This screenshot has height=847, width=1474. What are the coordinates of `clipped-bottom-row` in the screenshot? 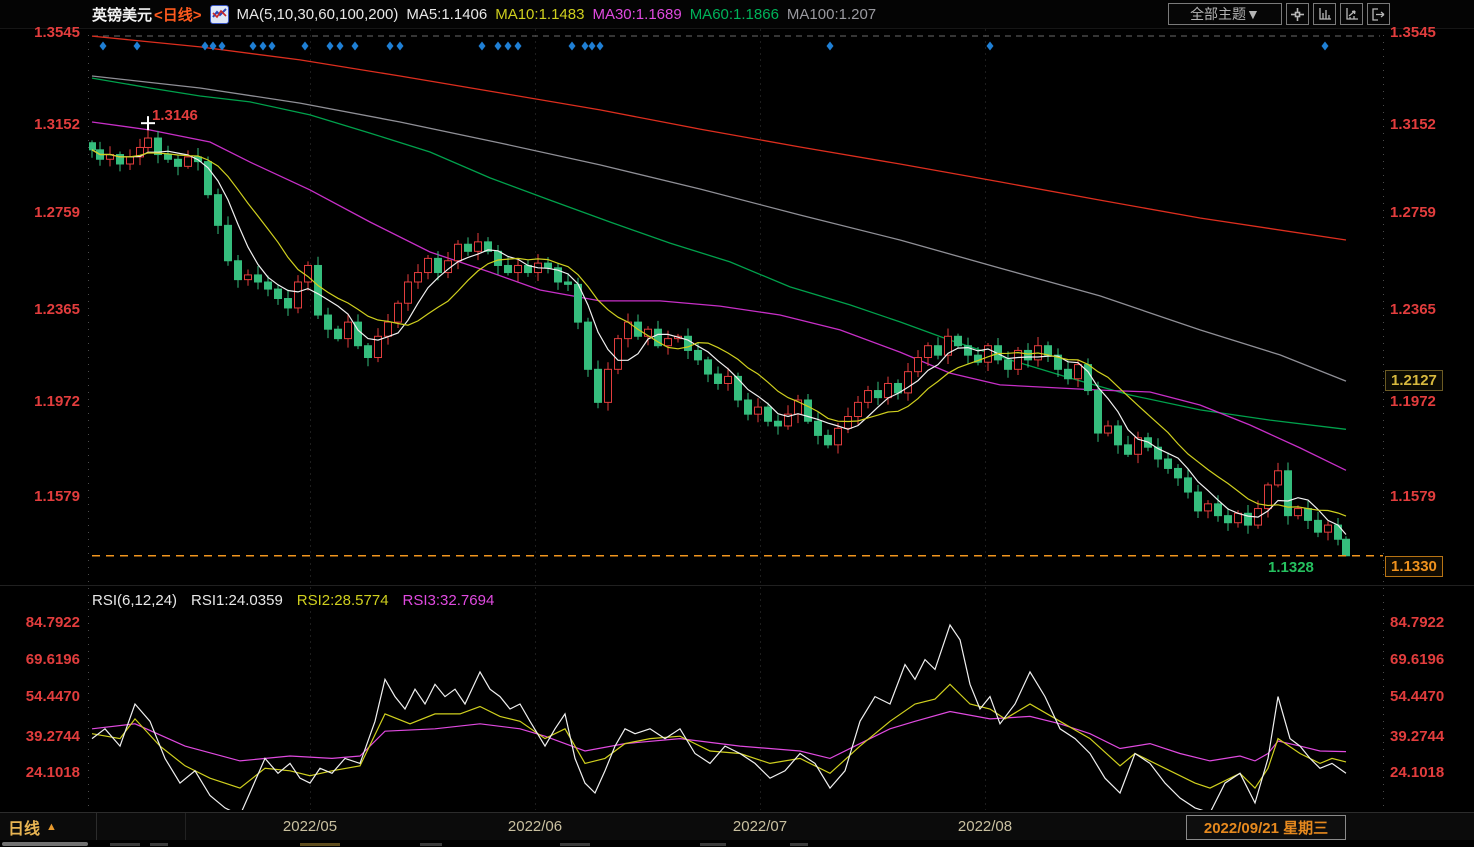 It's located at (737, 843).